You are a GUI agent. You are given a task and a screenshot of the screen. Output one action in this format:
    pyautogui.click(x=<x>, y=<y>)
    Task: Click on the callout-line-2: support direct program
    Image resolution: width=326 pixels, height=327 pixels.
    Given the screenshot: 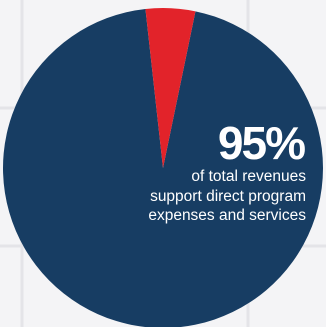 What is the action you would take?
    pyautogui.click(x=228, y=196)
    